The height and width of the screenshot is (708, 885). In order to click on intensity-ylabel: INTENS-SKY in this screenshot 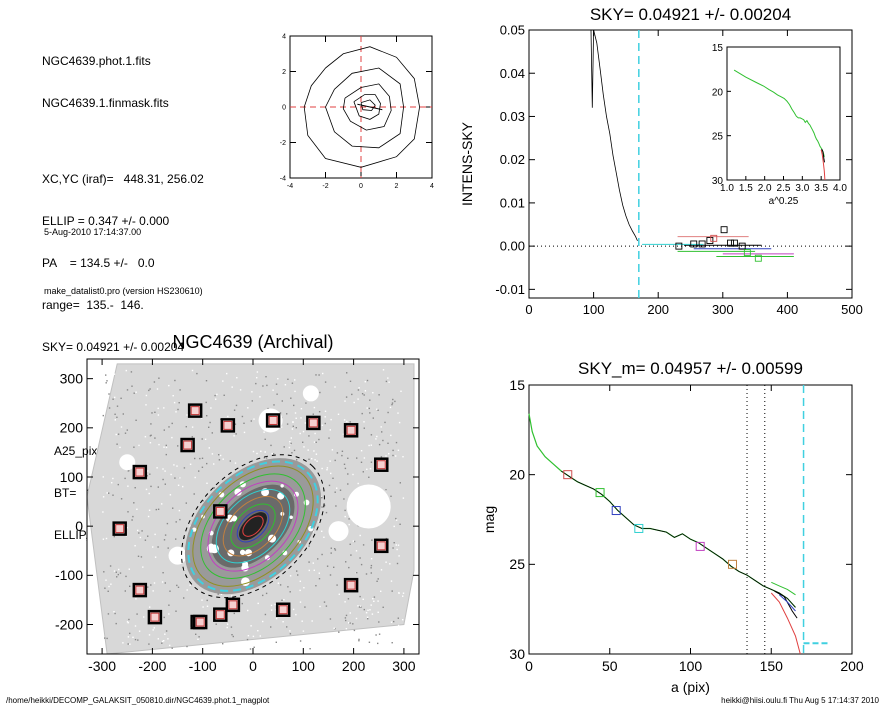, I will do `click(467, 163)`.